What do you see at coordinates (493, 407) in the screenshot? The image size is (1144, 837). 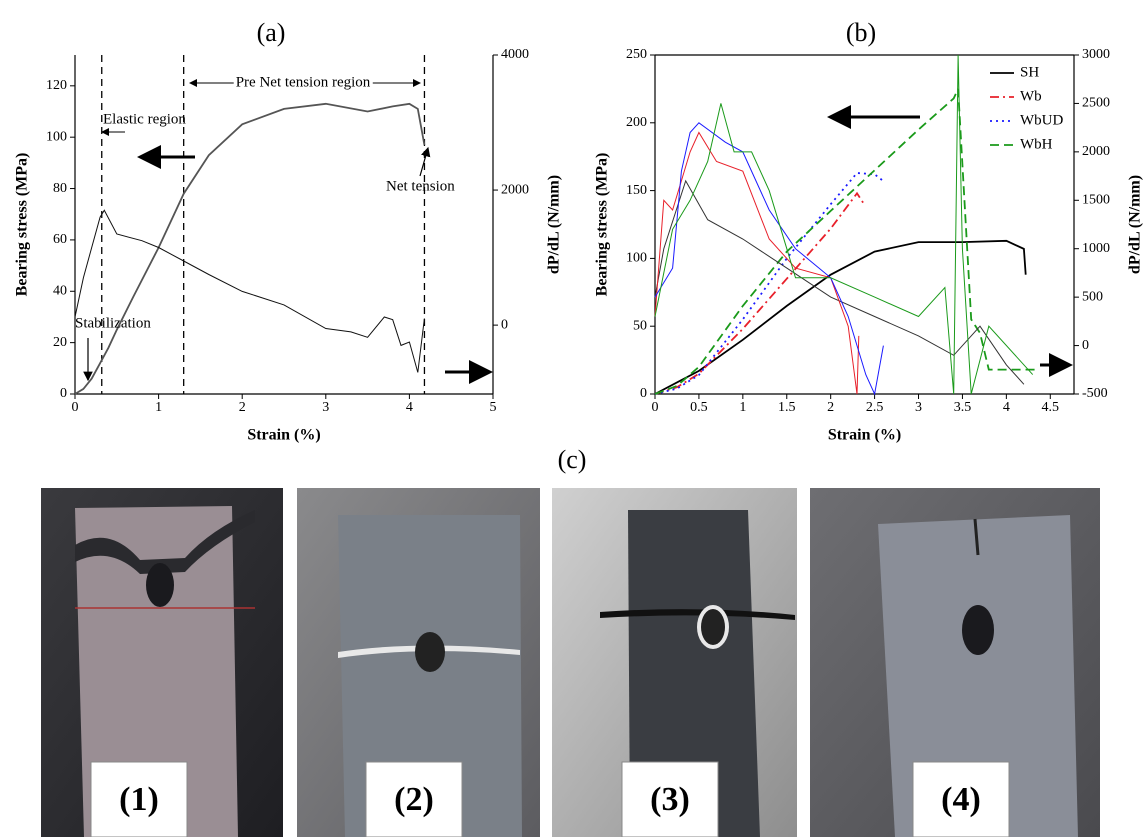 I see `x-tick-label: 5` at bounding box center [493, 407].